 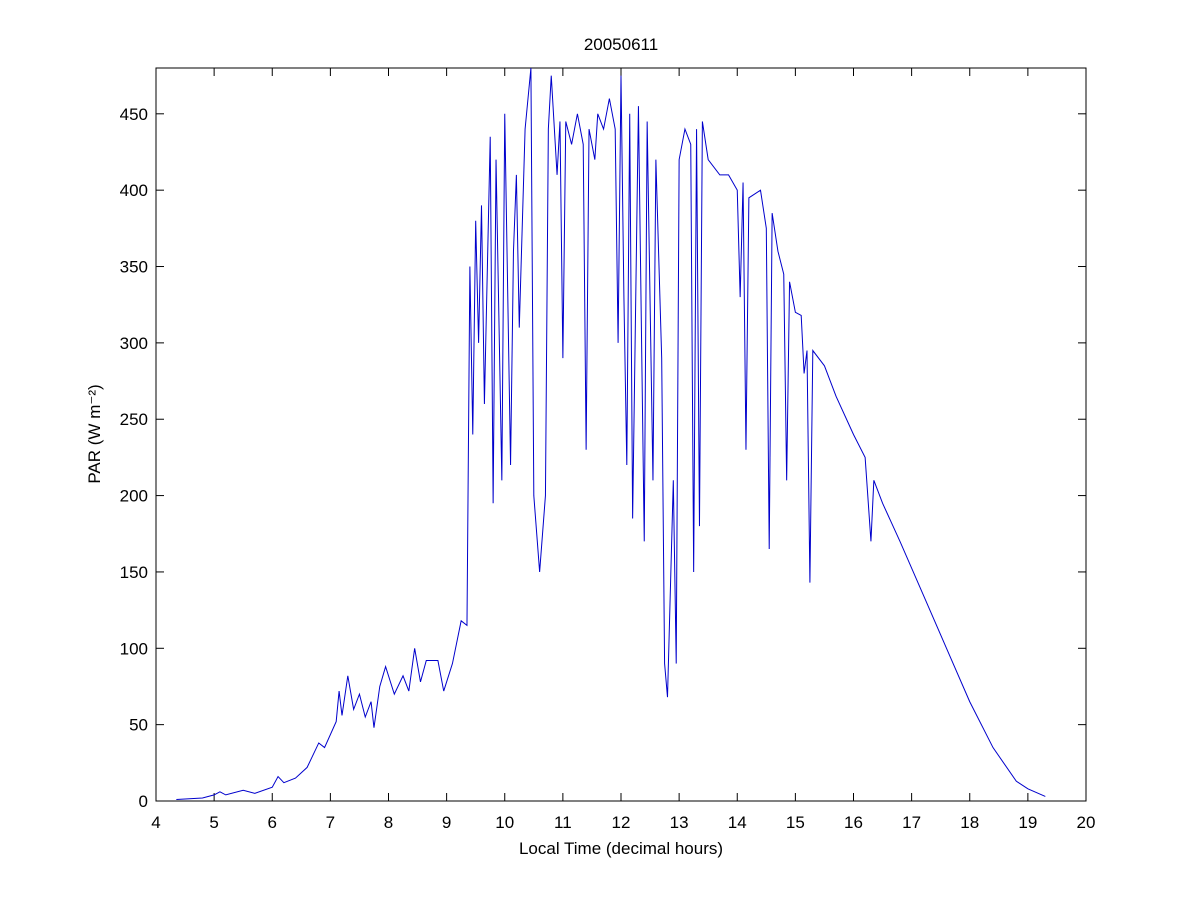 What do you see at coordinates (94, 433) in the screenshot?
I see `y-axis-label: PAR (W m⁻²)` at bounding box center [94, 433].